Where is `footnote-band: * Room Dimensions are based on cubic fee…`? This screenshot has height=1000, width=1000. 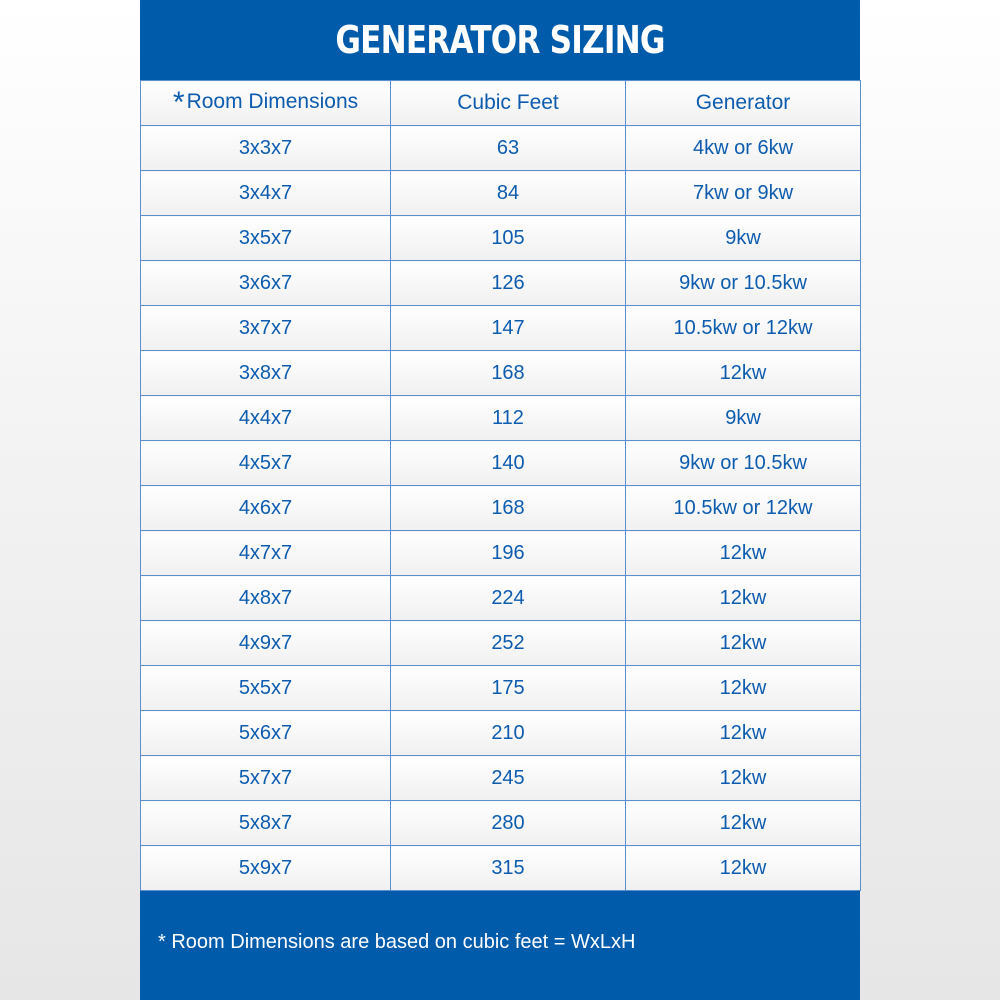
footnote-band: * Room Dimensions are based on cubic fee… is located at coordinates (500, 947).